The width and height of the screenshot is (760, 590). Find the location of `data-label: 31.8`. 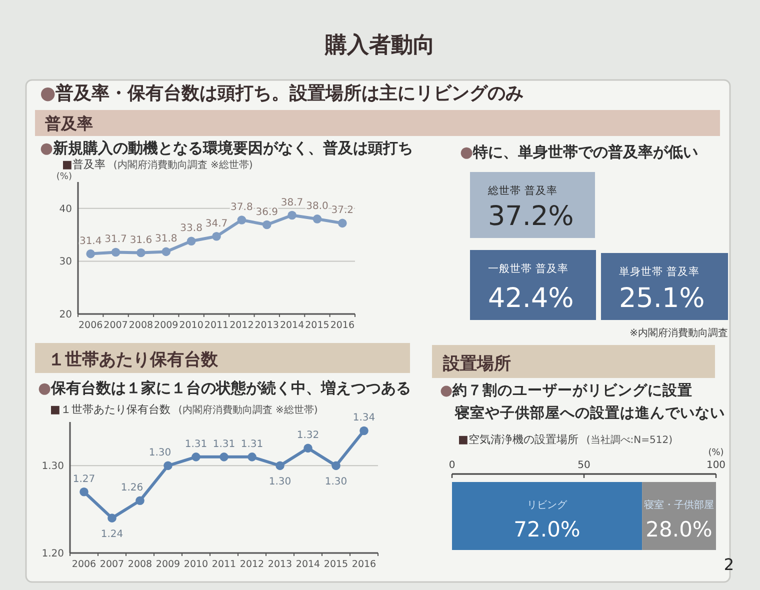

data-label: 31.8 is located at coordinates (166, 239).